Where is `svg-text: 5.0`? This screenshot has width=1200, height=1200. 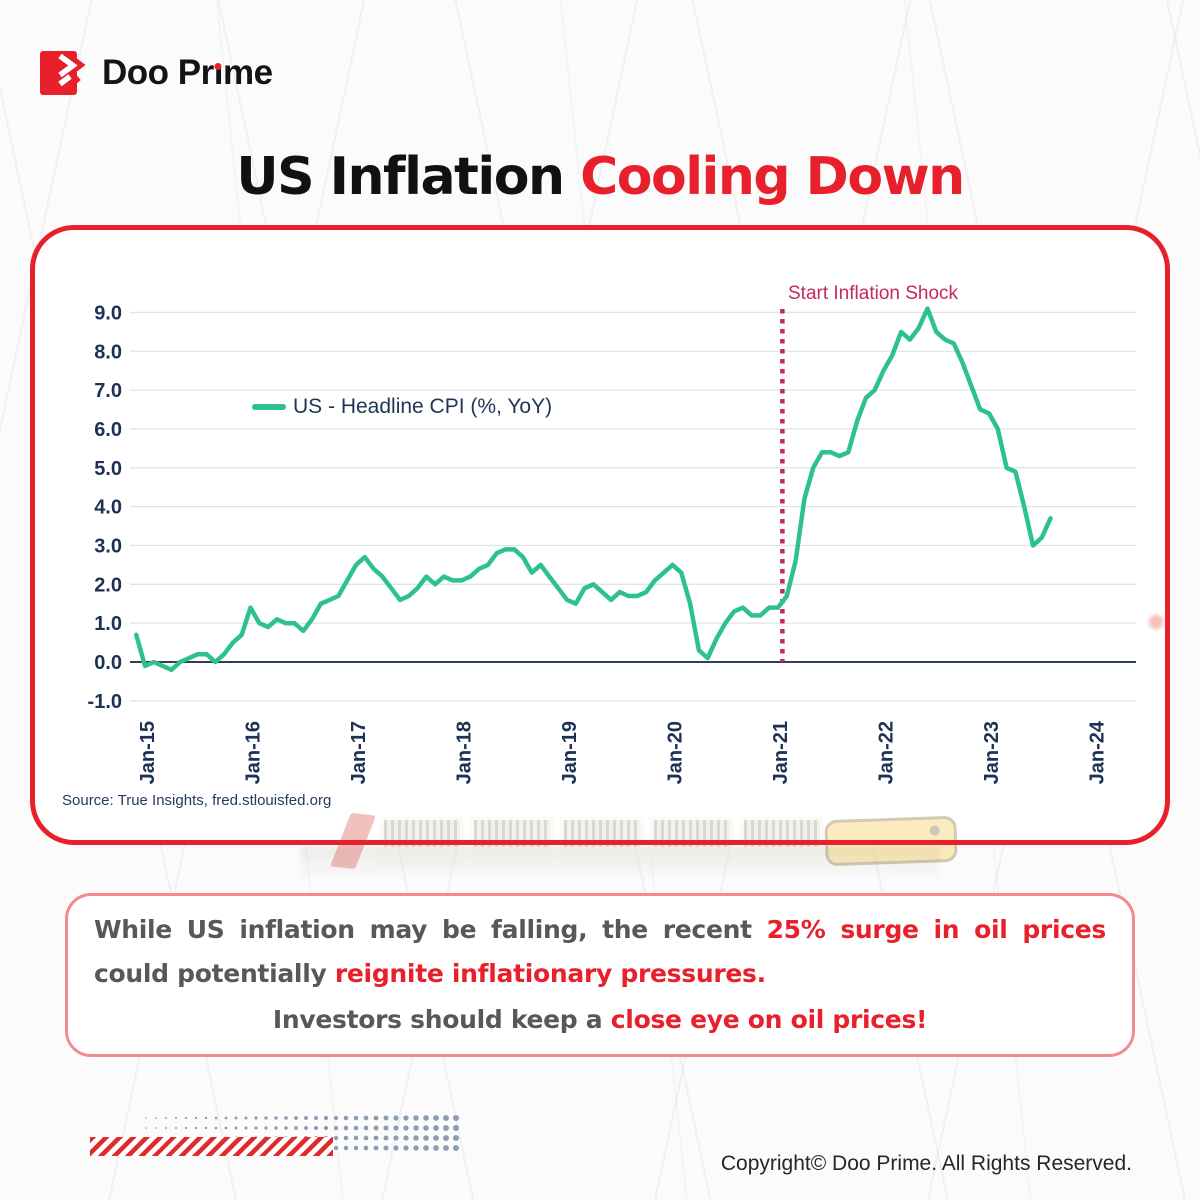
svg-text: 5.0 is located at coordinates (108, 469).